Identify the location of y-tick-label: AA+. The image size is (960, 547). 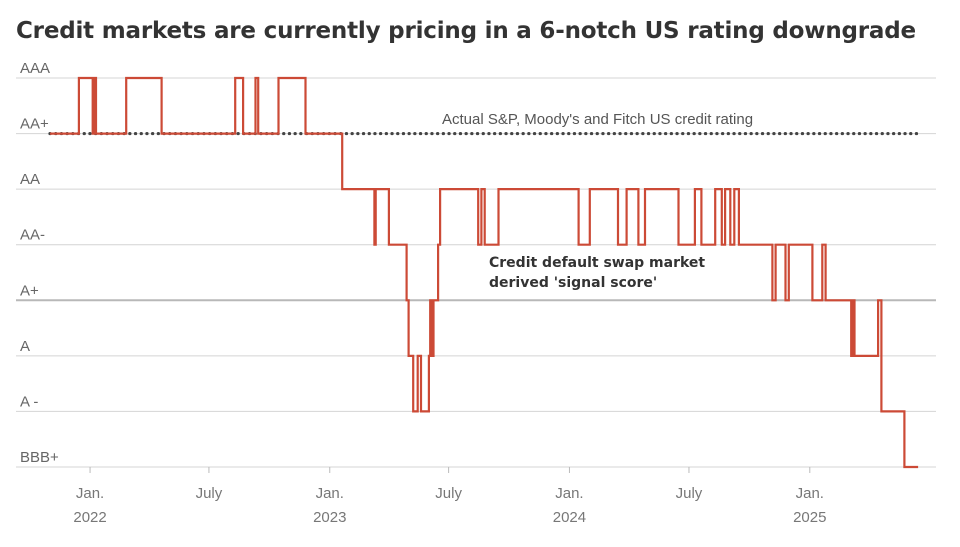
(34, 124).